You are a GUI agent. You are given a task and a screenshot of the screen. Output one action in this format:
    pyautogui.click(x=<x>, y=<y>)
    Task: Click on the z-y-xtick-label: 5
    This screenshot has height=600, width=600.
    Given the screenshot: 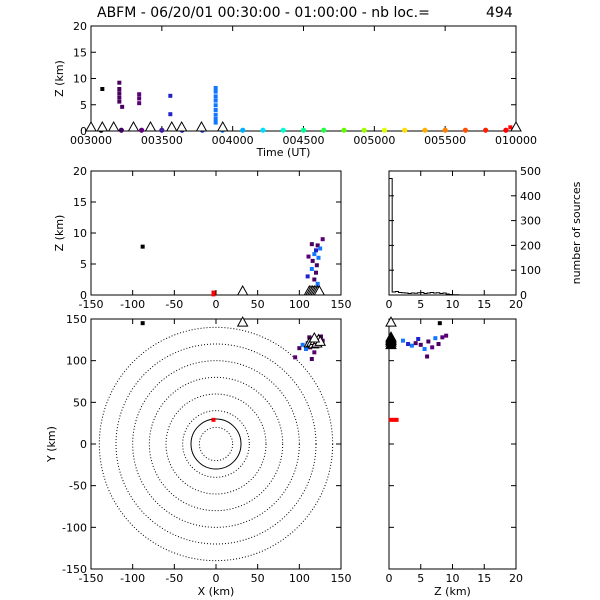 What is the action you would take?
    pyautogui.click(x=420, y=578)
    